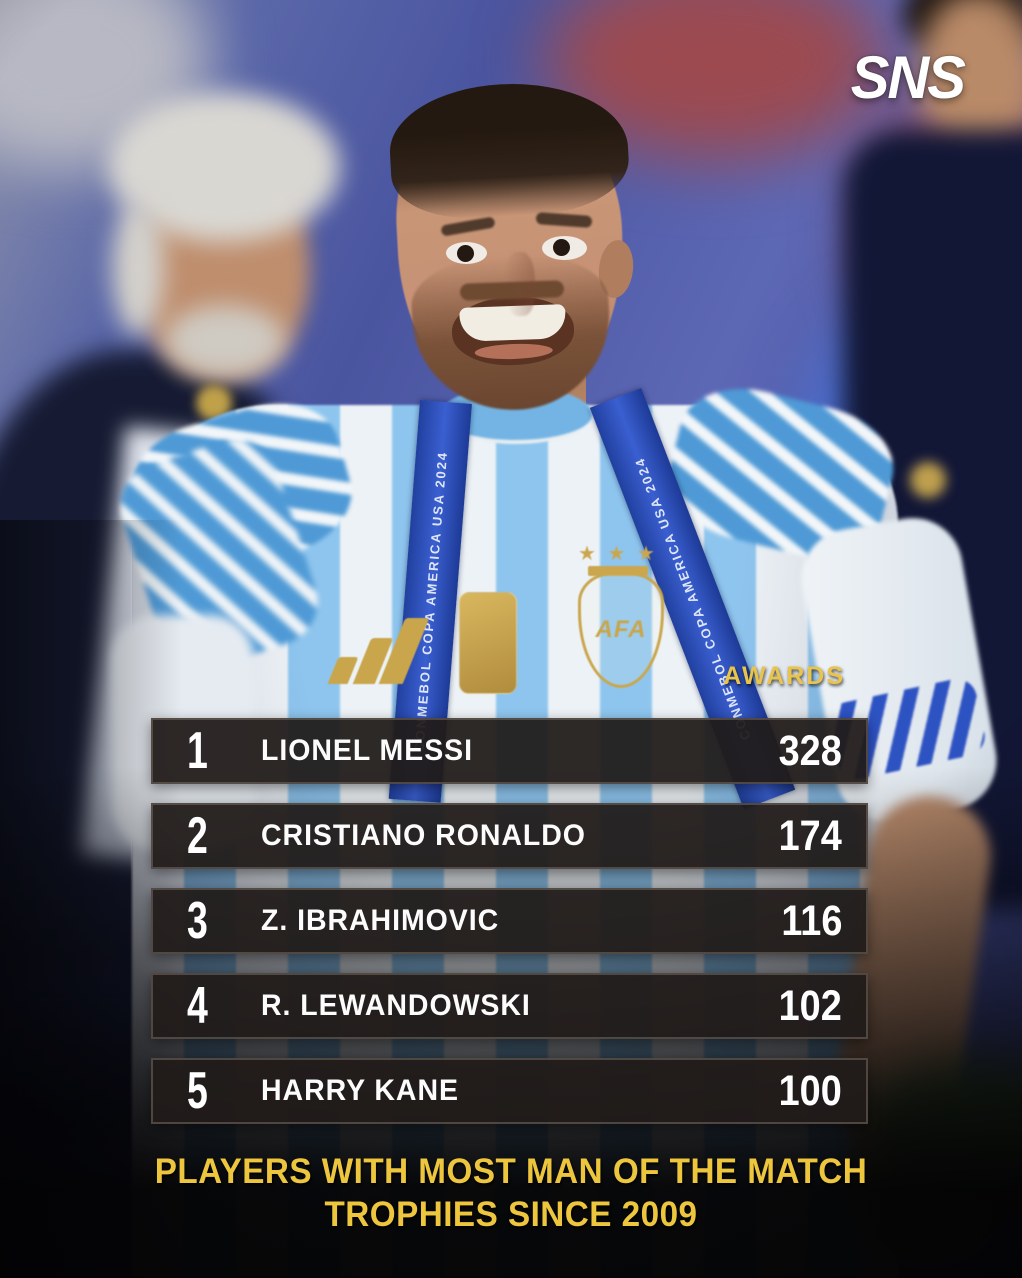 The image size is (1022, 1278). Describe the element at coordinates (197, 1091) in the screenshot. I see `rank-number: 5` at that location.